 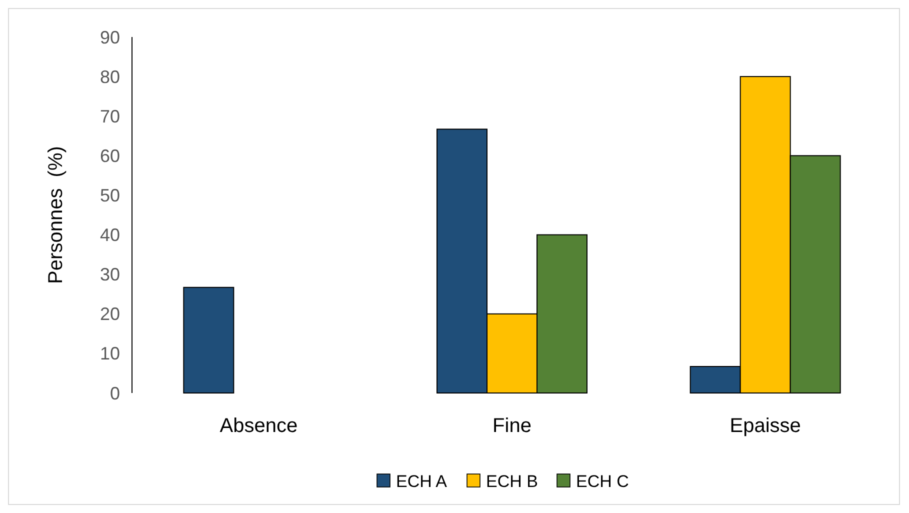 What do you see at coordinates (602, 481) in the screenshot?
I see `legend-label: ECH C` at bounding box center [602, 481].